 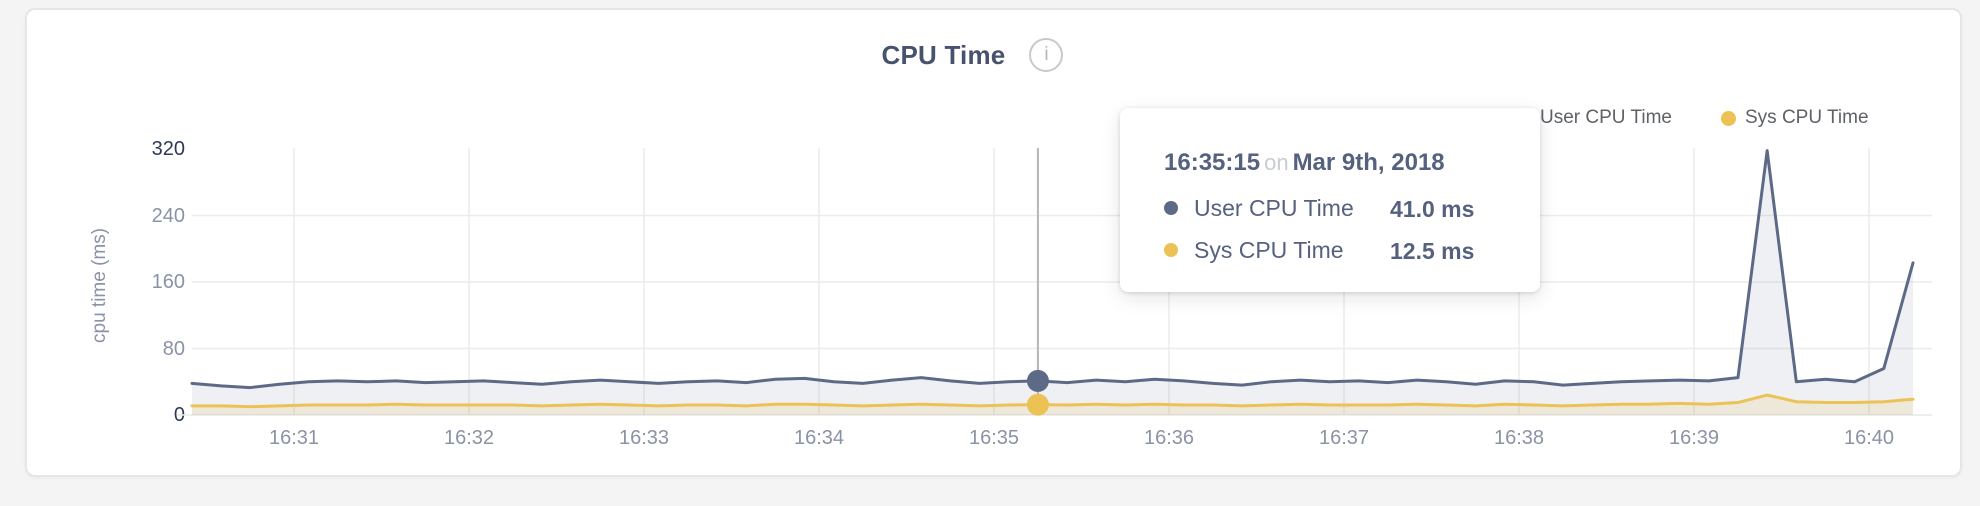 I want to click on x-tick-label: 16:33, so click(x=644, y=438).